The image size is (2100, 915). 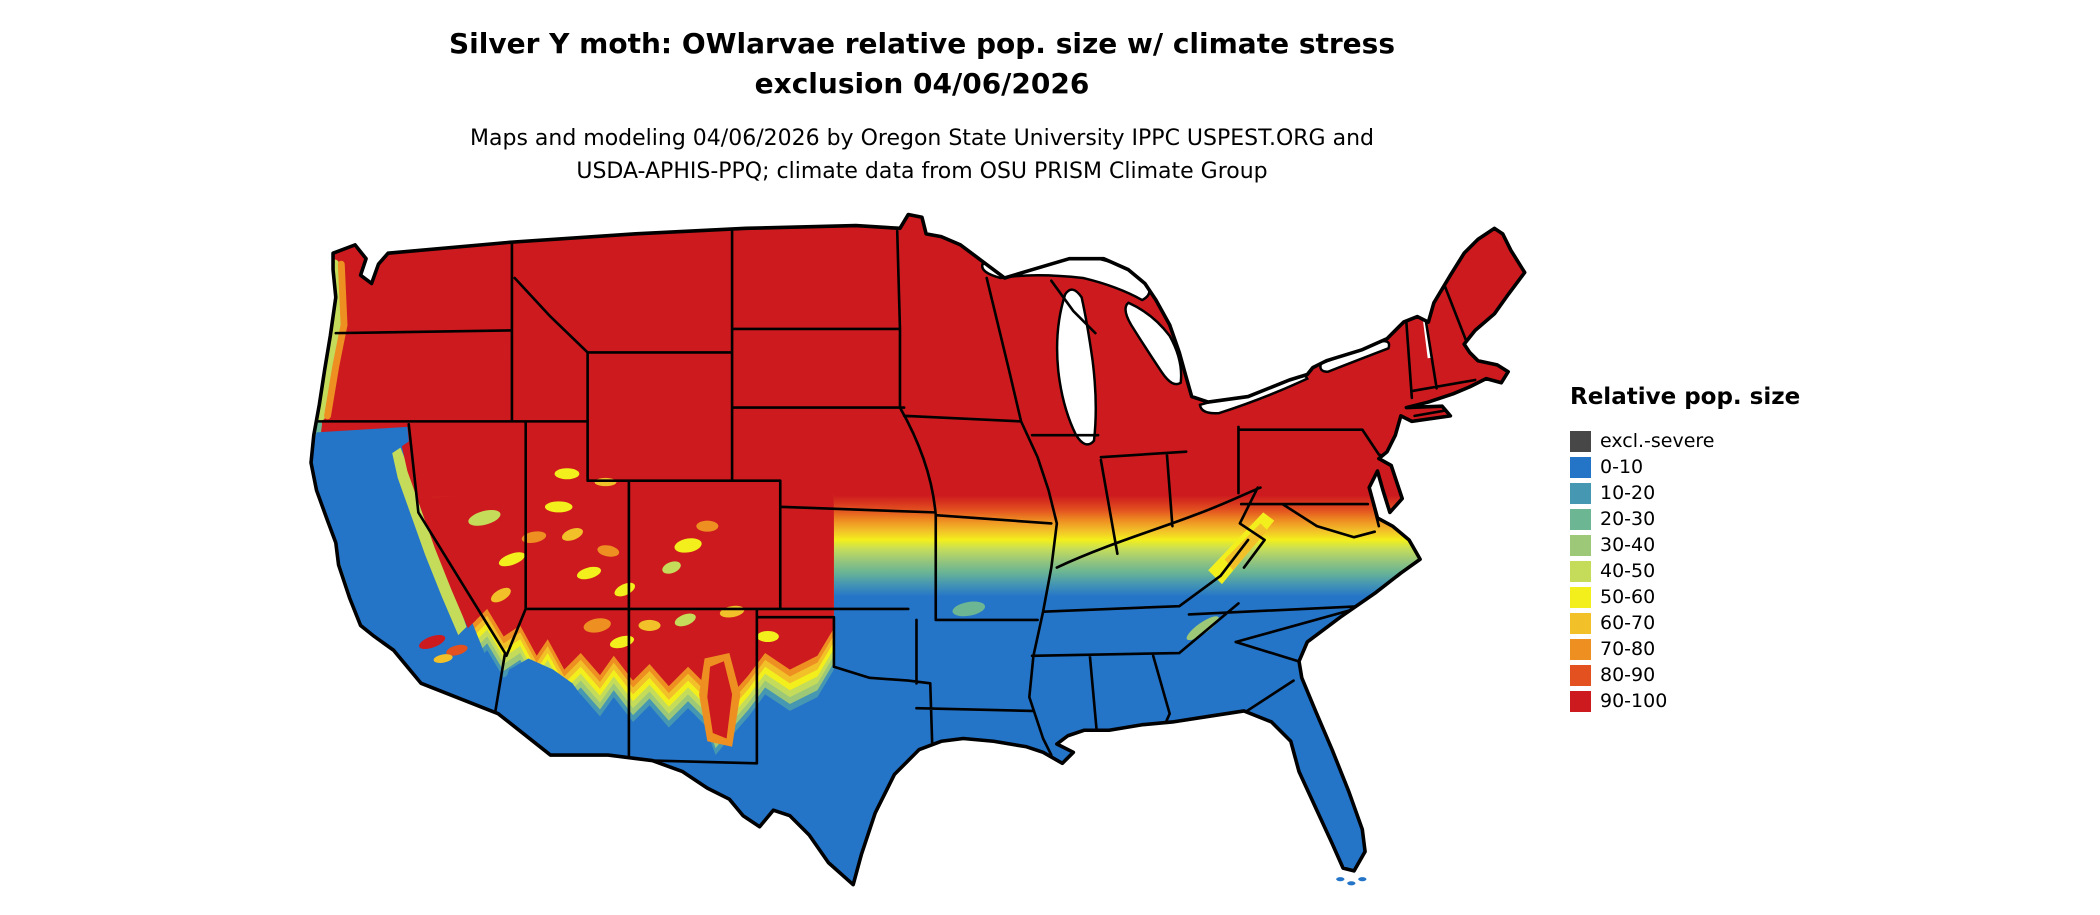 I want to click on legend-title: Relative pop. size, so click(x=1685, y=397).